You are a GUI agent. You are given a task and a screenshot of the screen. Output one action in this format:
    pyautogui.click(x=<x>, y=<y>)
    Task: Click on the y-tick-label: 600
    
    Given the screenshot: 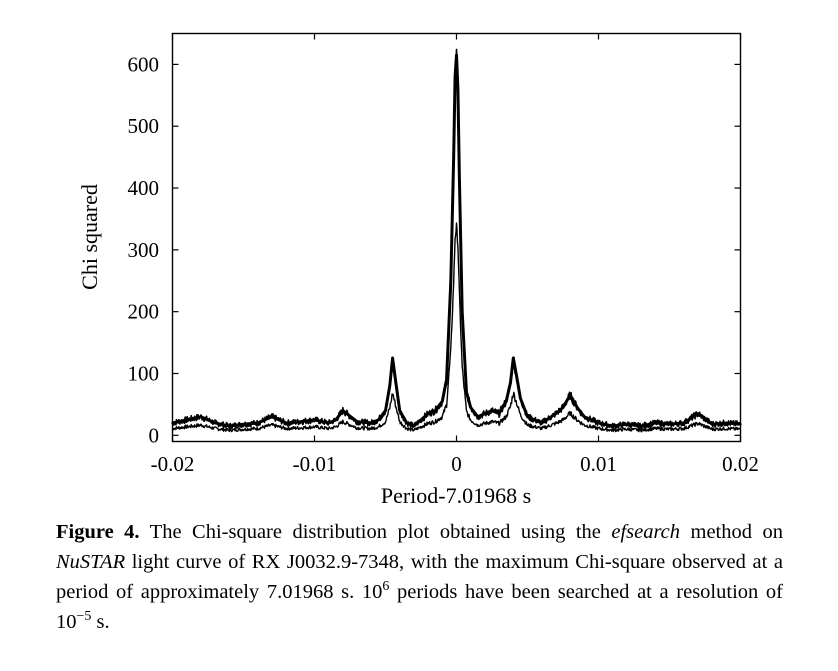 What is the action you would take?
    pyautogui.click(x=144, y=64)
    